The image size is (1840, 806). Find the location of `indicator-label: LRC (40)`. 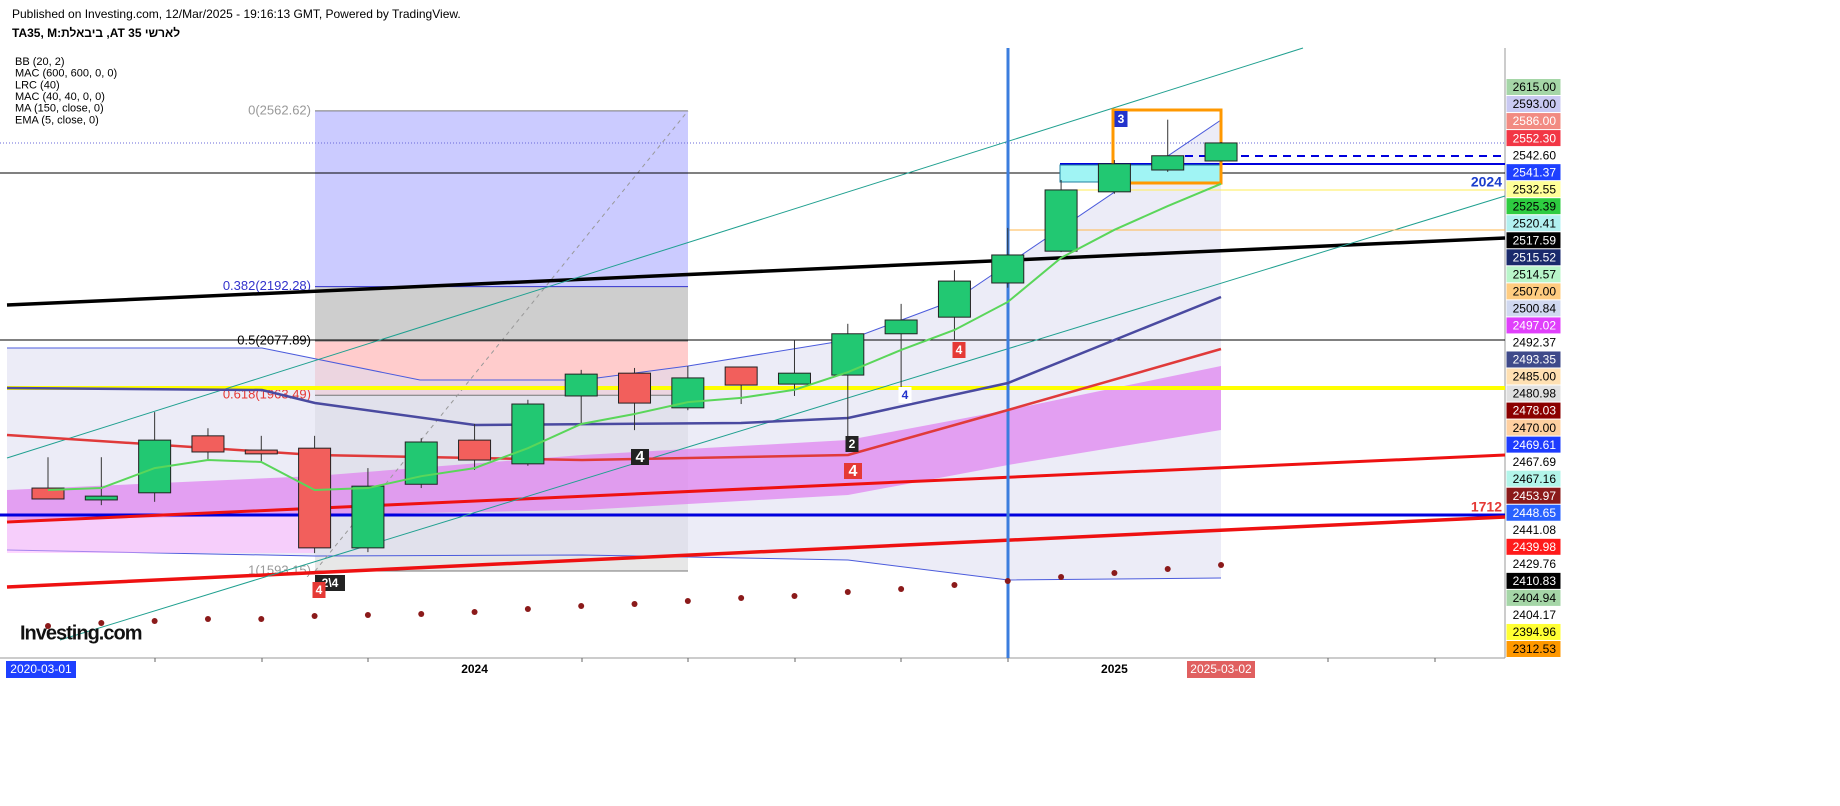

indicator-label: LRC (40) is located at coordinates (37, 85).